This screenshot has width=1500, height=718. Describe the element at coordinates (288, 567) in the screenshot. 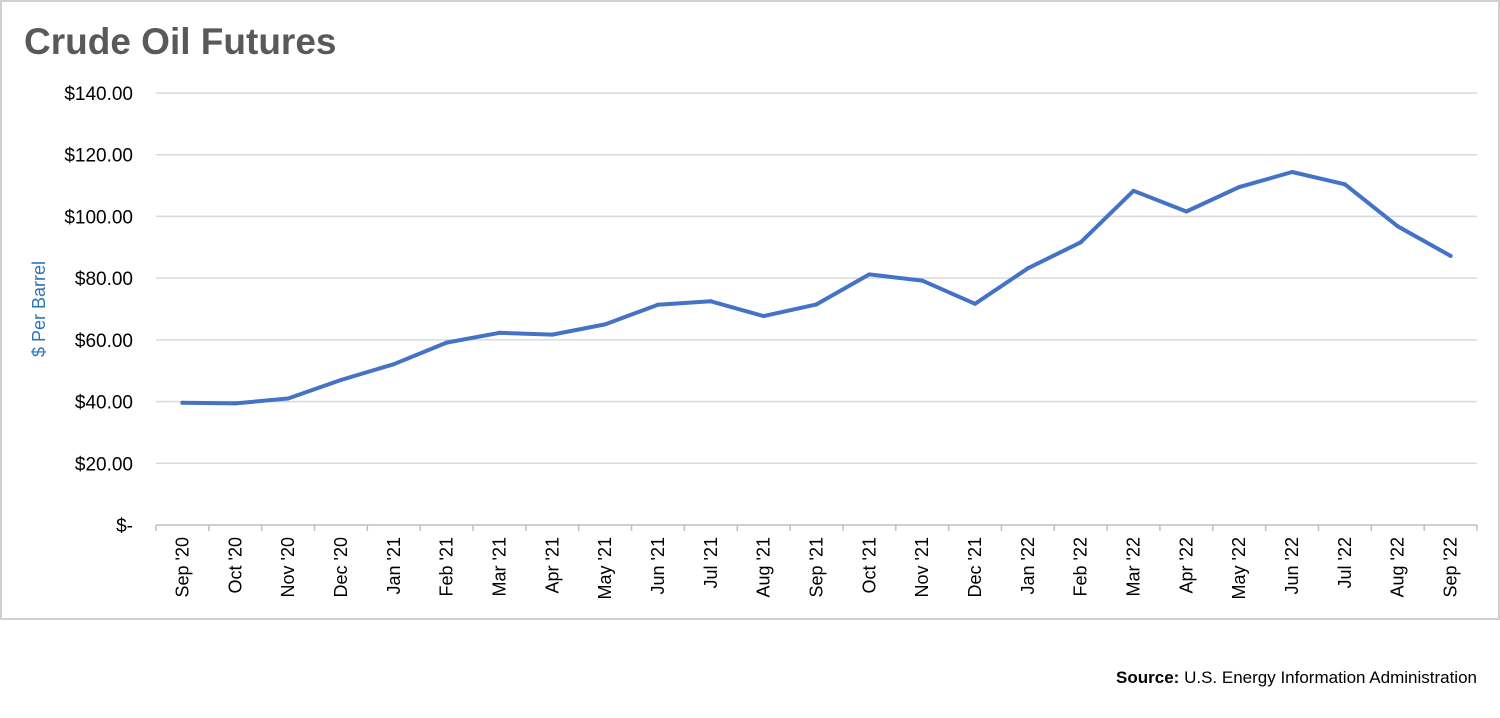

I see `x-tick-label: Nov '20` at that location.